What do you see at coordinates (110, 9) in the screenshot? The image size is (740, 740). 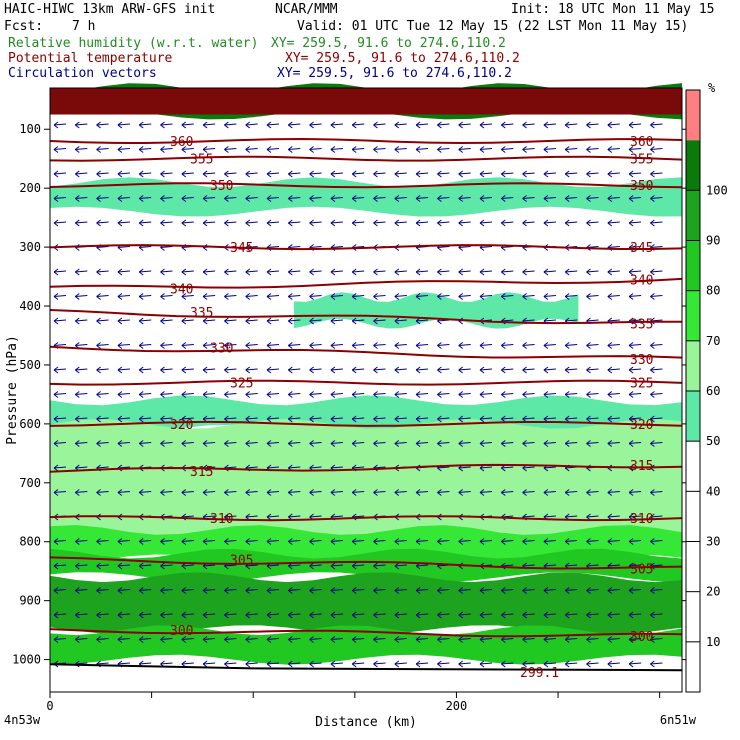 I see `model-title: HAIC-HIWC 13km ARW-GFS init` at bounding box center [110, 9].